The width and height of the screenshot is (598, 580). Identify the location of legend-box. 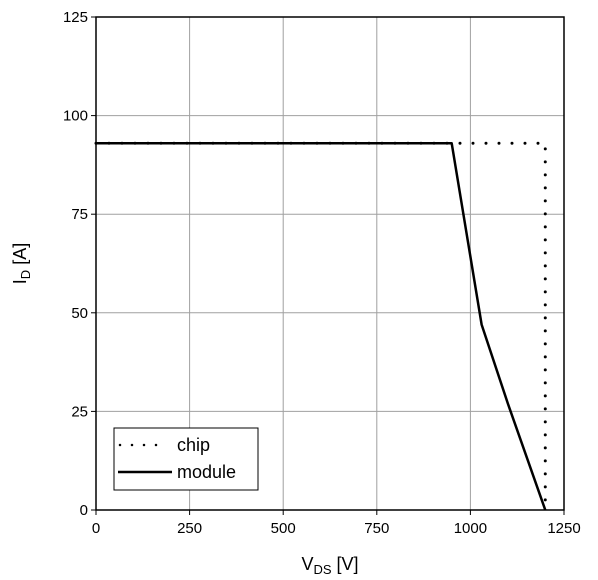
(186, 459).